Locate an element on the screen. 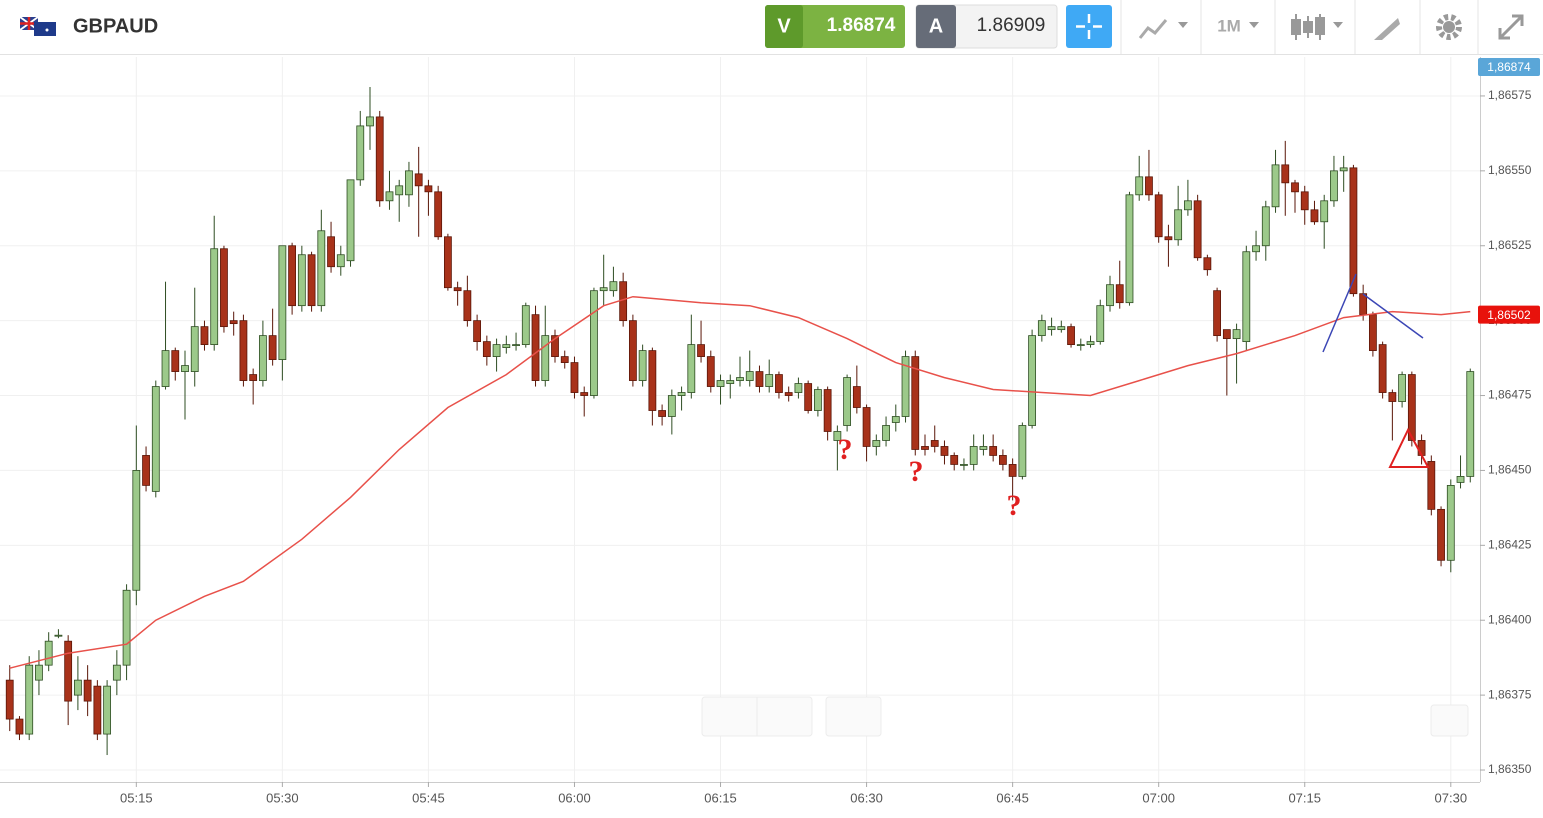 This screenshot has height=818, width=1543. crosshair-button is located at coordinates (1089, 26).